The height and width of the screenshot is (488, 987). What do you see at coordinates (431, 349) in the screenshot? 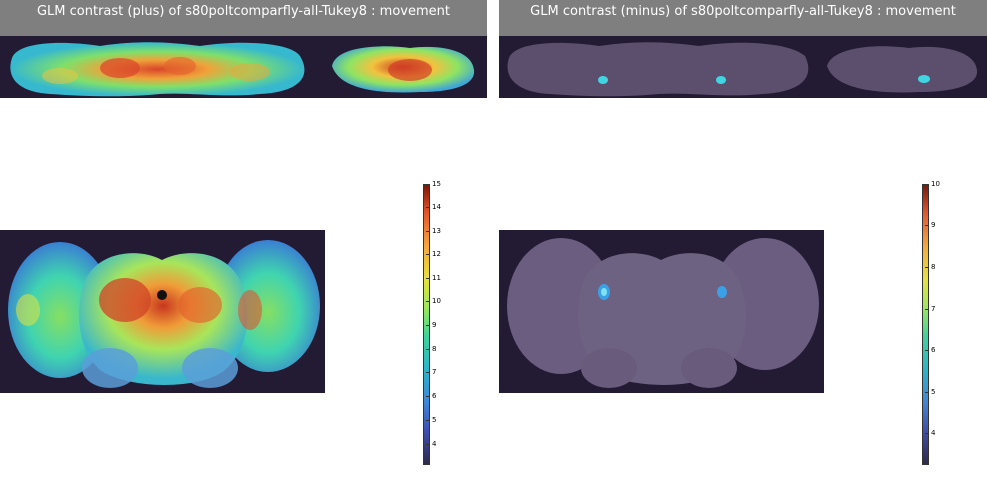
I see `plus-colorbar-tick: 8` at bounding box center [431, 349].